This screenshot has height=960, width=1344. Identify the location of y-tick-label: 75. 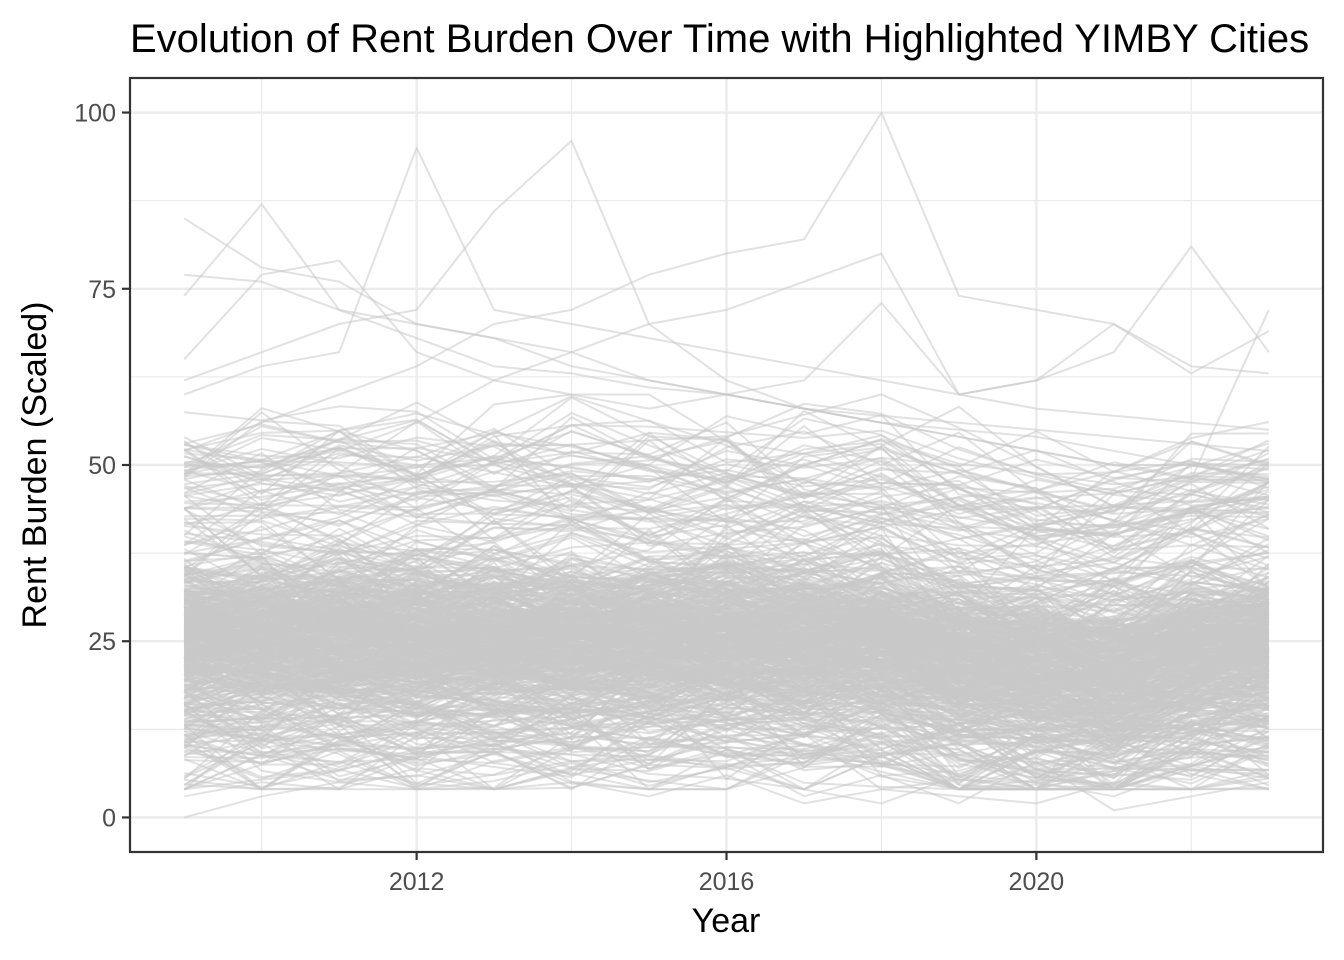
(102, 290).